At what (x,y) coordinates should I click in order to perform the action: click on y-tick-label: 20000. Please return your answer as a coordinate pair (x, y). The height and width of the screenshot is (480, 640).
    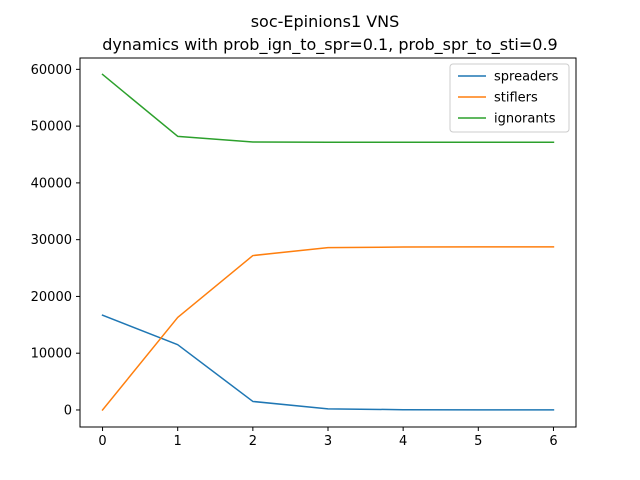
    Looking at the image, I should click on (51, 297).